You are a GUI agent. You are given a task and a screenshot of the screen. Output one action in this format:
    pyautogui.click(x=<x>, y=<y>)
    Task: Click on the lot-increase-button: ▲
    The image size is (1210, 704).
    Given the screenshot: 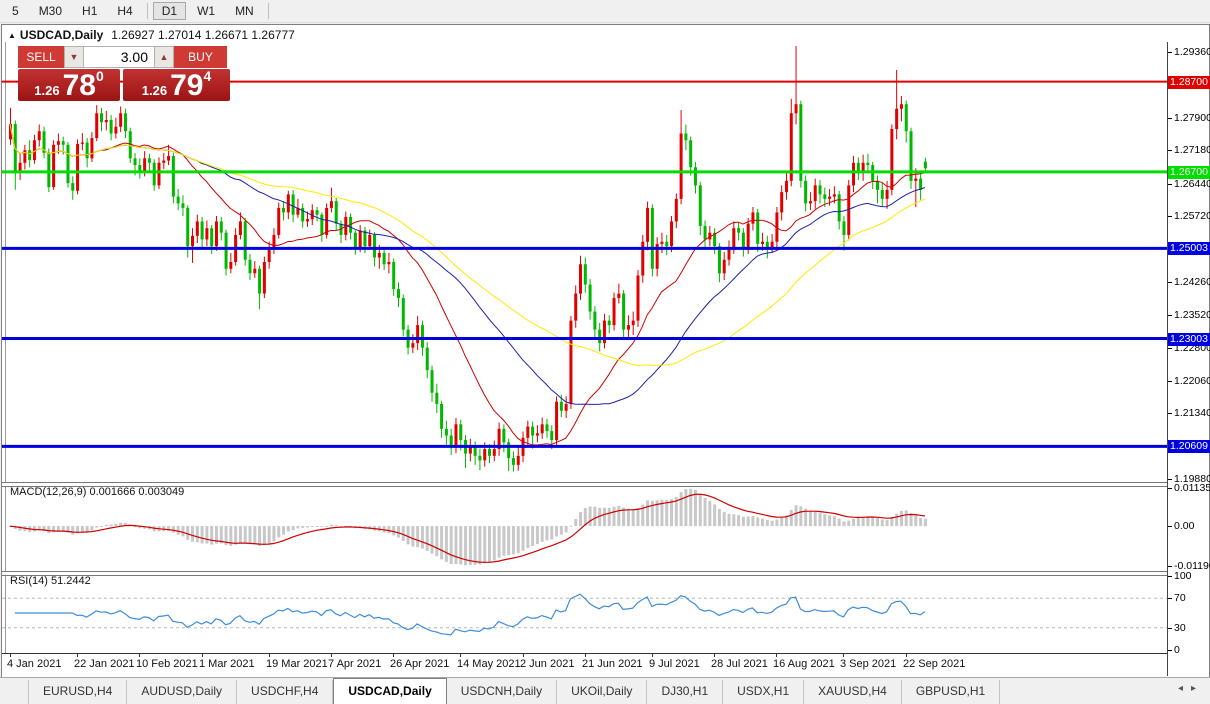 What is the action you would take?
    pyautogui.click(x=164, y=57)
    